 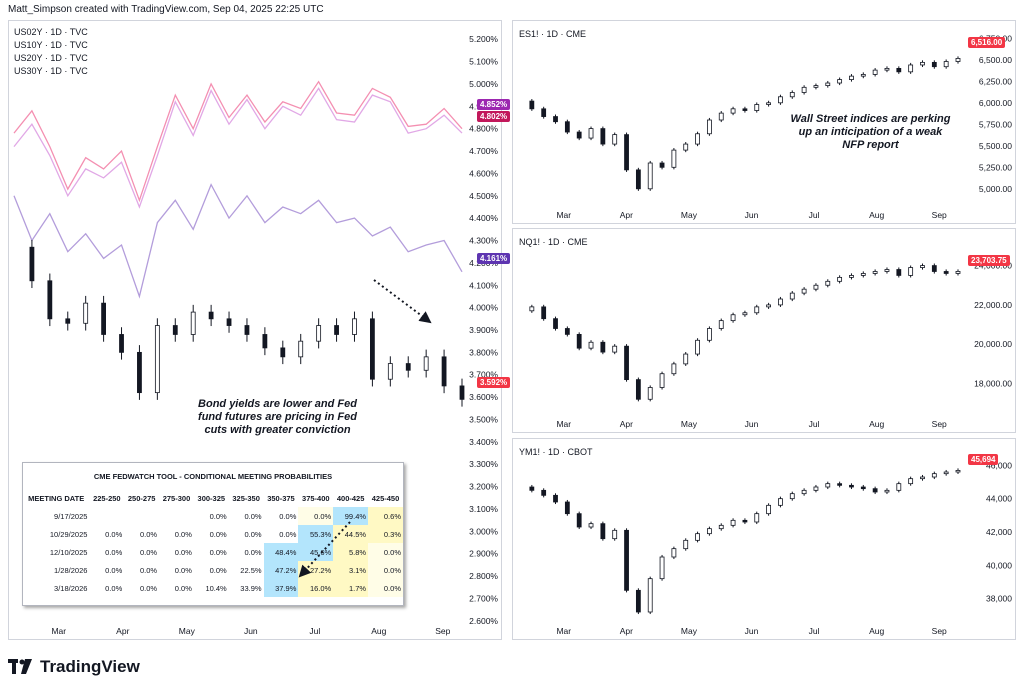 I want to click on probability-cell: 0.3%, so click(x=385, y=534).